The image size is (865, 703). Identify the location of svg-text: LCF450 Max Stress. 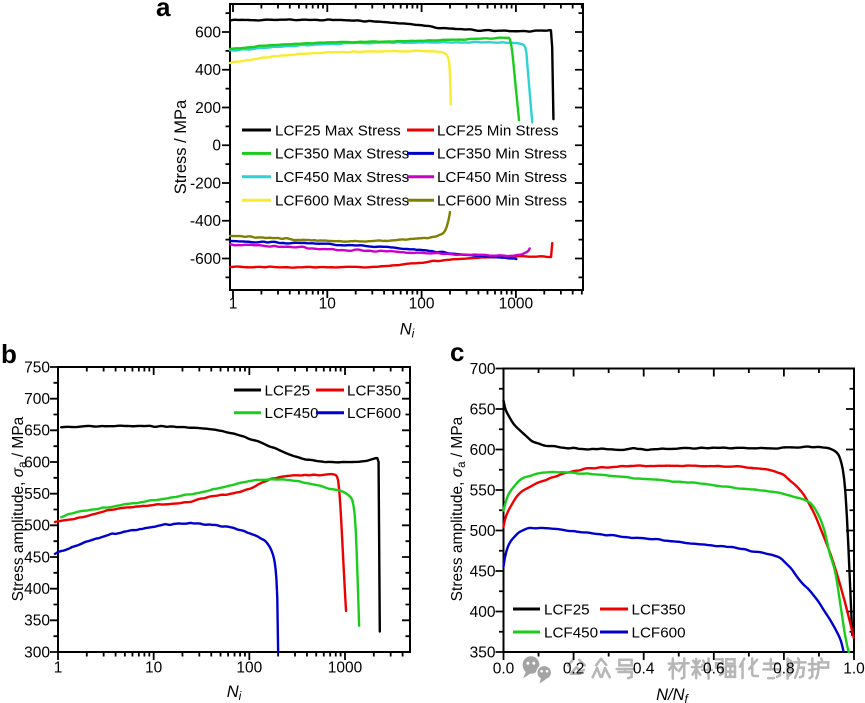
(342, 177).